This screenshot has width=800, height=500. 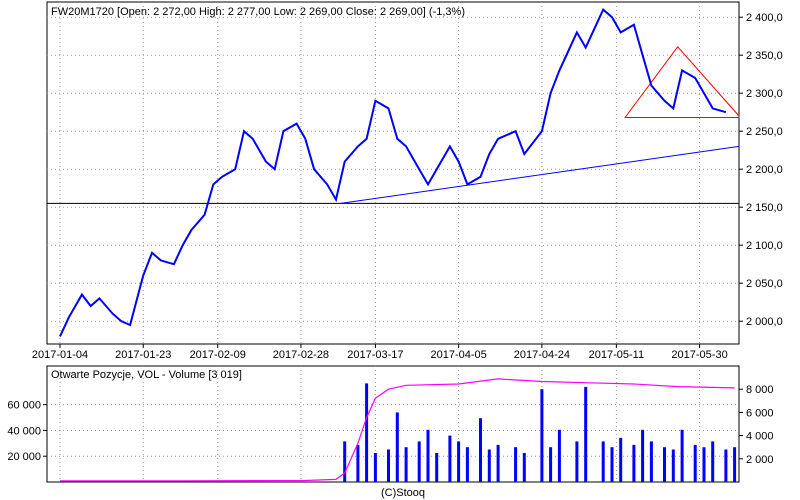 I want to click on copyright-footer: (C)Stooq, so click(x=403, y=493).